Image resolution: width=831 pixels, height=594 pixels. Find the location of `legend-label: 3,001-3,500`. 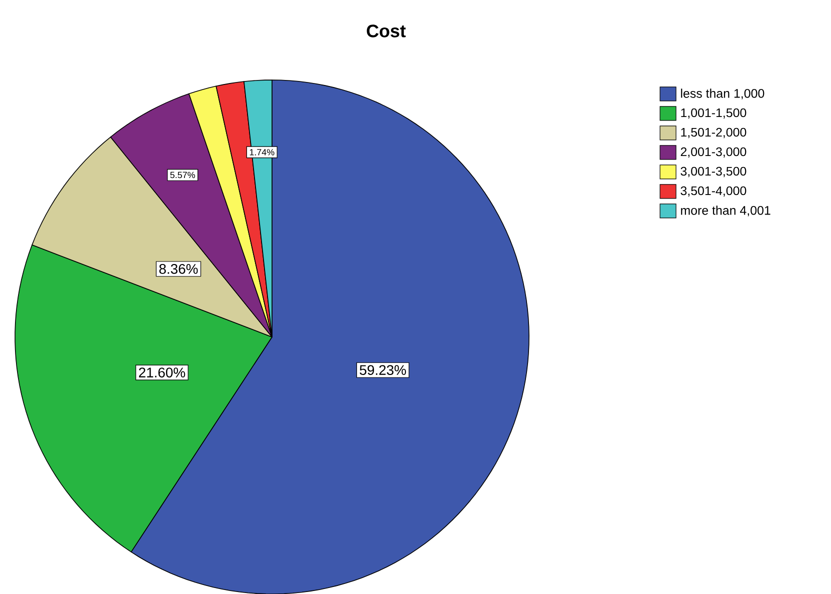

legend-label: 3,001-3,500 is located at coordinates (713, 172).